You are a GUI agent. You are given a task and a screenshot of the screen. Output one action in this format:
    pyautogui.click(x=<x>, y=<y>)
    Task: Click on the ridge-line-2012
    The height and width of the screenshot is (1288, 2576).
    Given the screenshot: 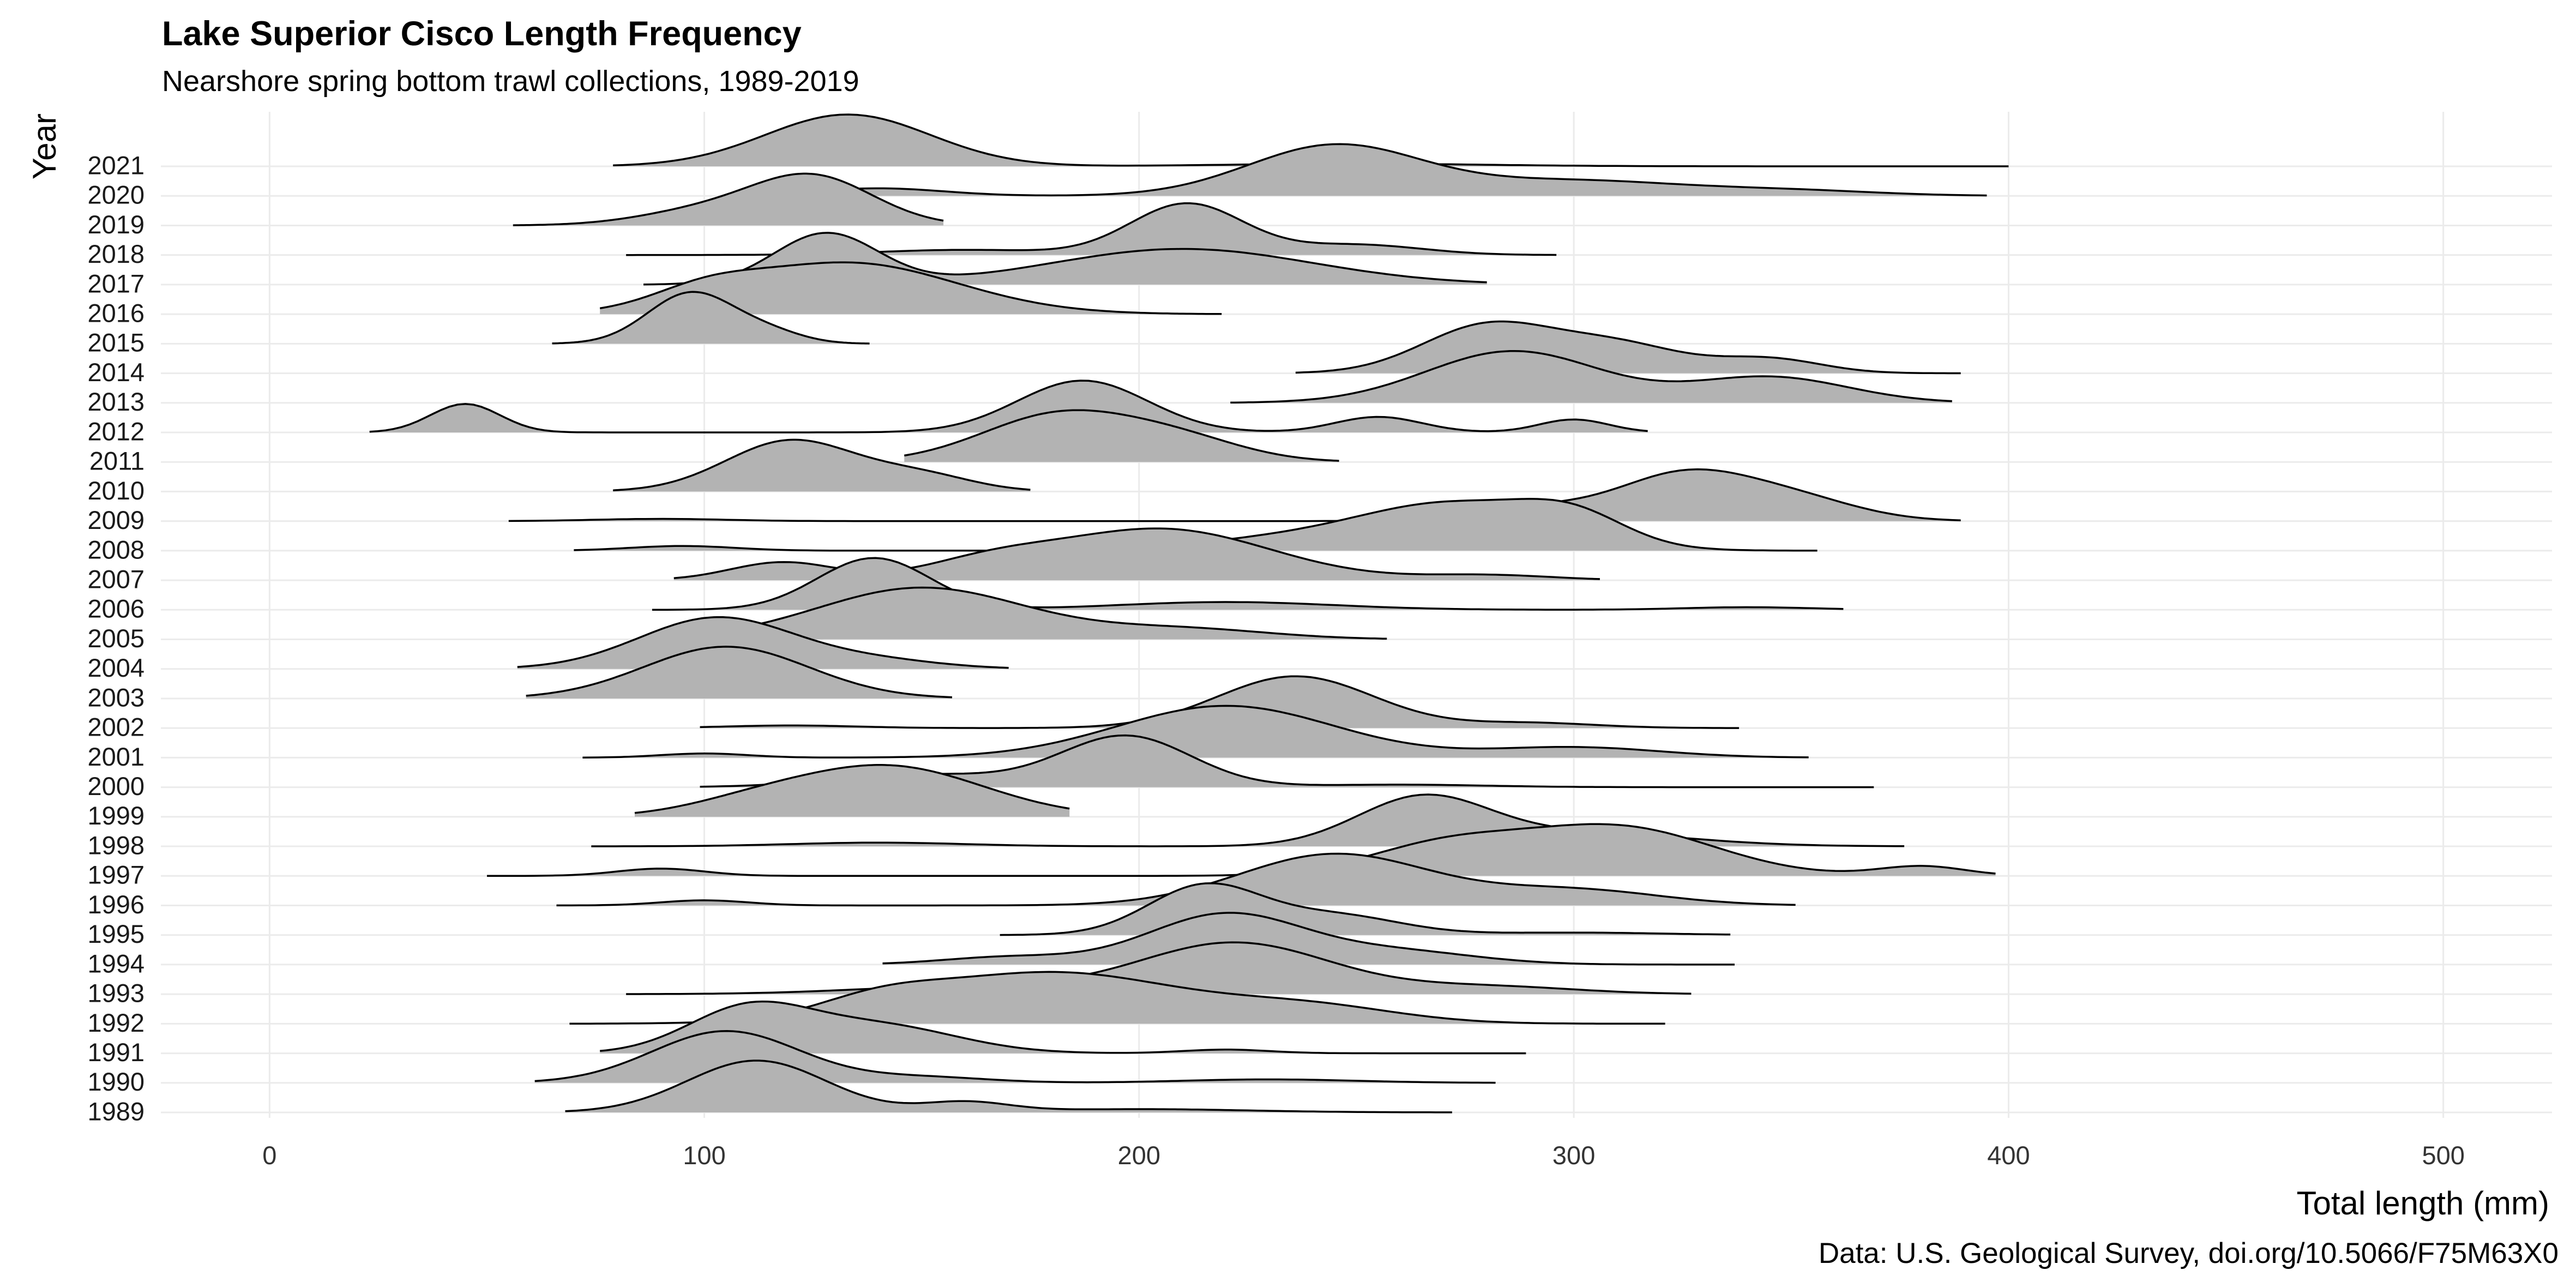 What is the action you would take?
    pyautogui.click(x=1008, y=407)
    